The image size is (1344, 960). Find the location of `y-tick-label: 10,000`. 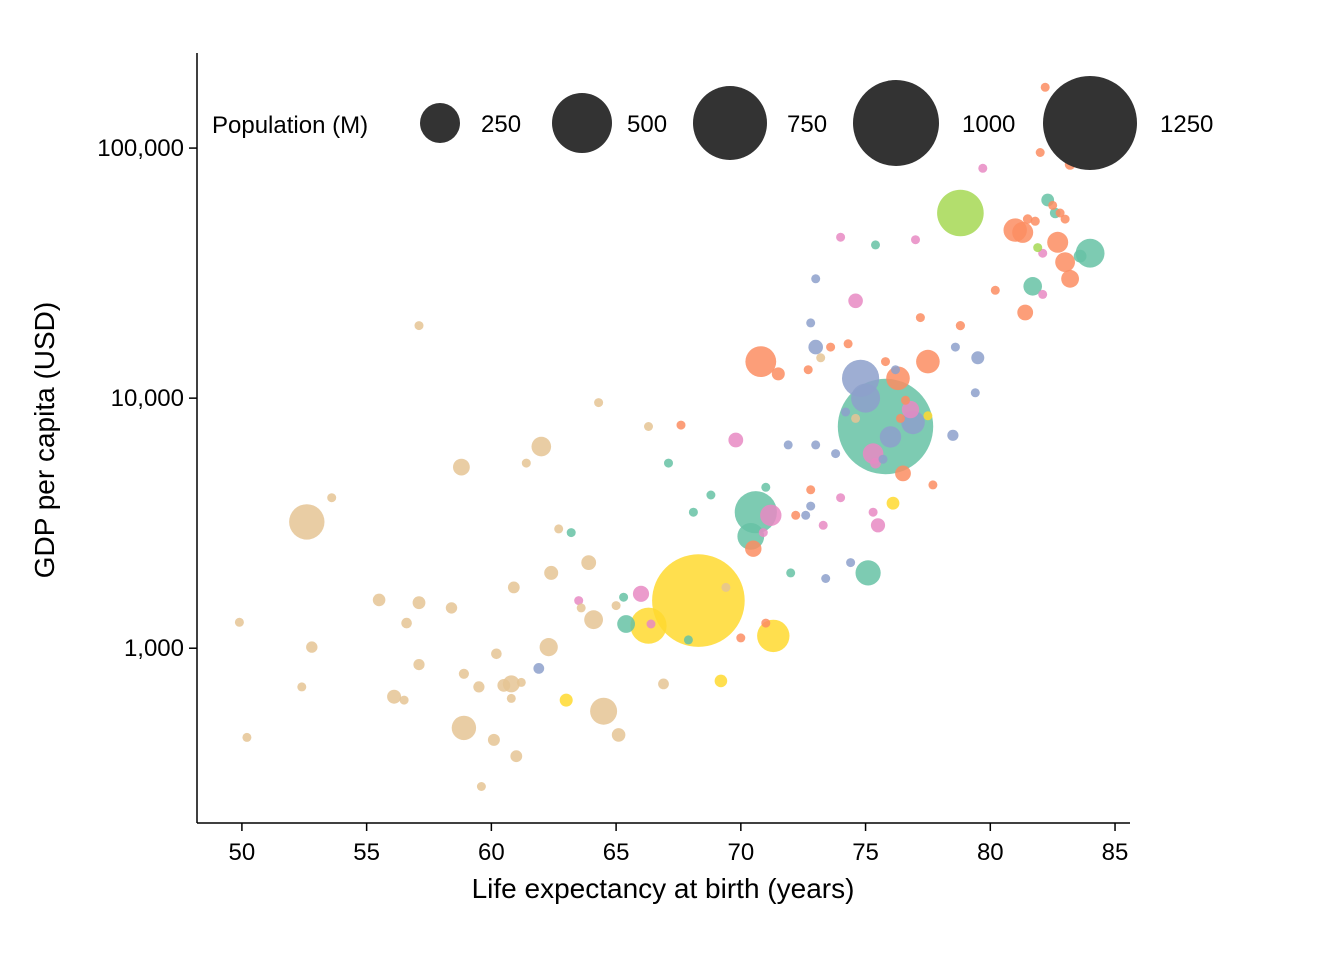

y-tick-label: 10,000 is located at coordinates (147, 398).